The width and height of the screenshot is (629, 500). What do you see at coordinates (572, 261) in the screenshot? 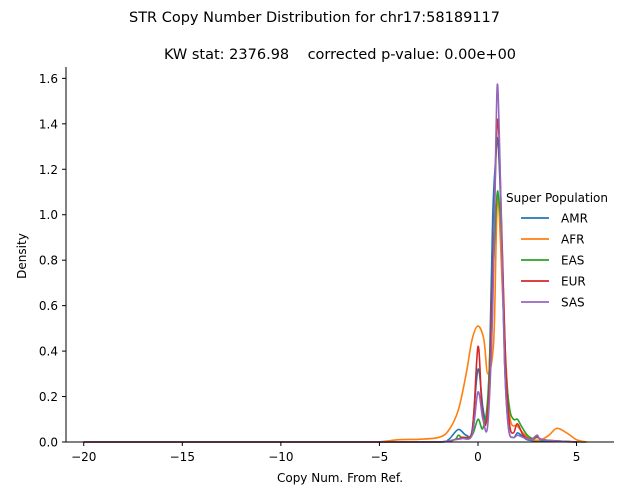
I see `legend-label-eas: EAS` at bounding box center [572, 261].